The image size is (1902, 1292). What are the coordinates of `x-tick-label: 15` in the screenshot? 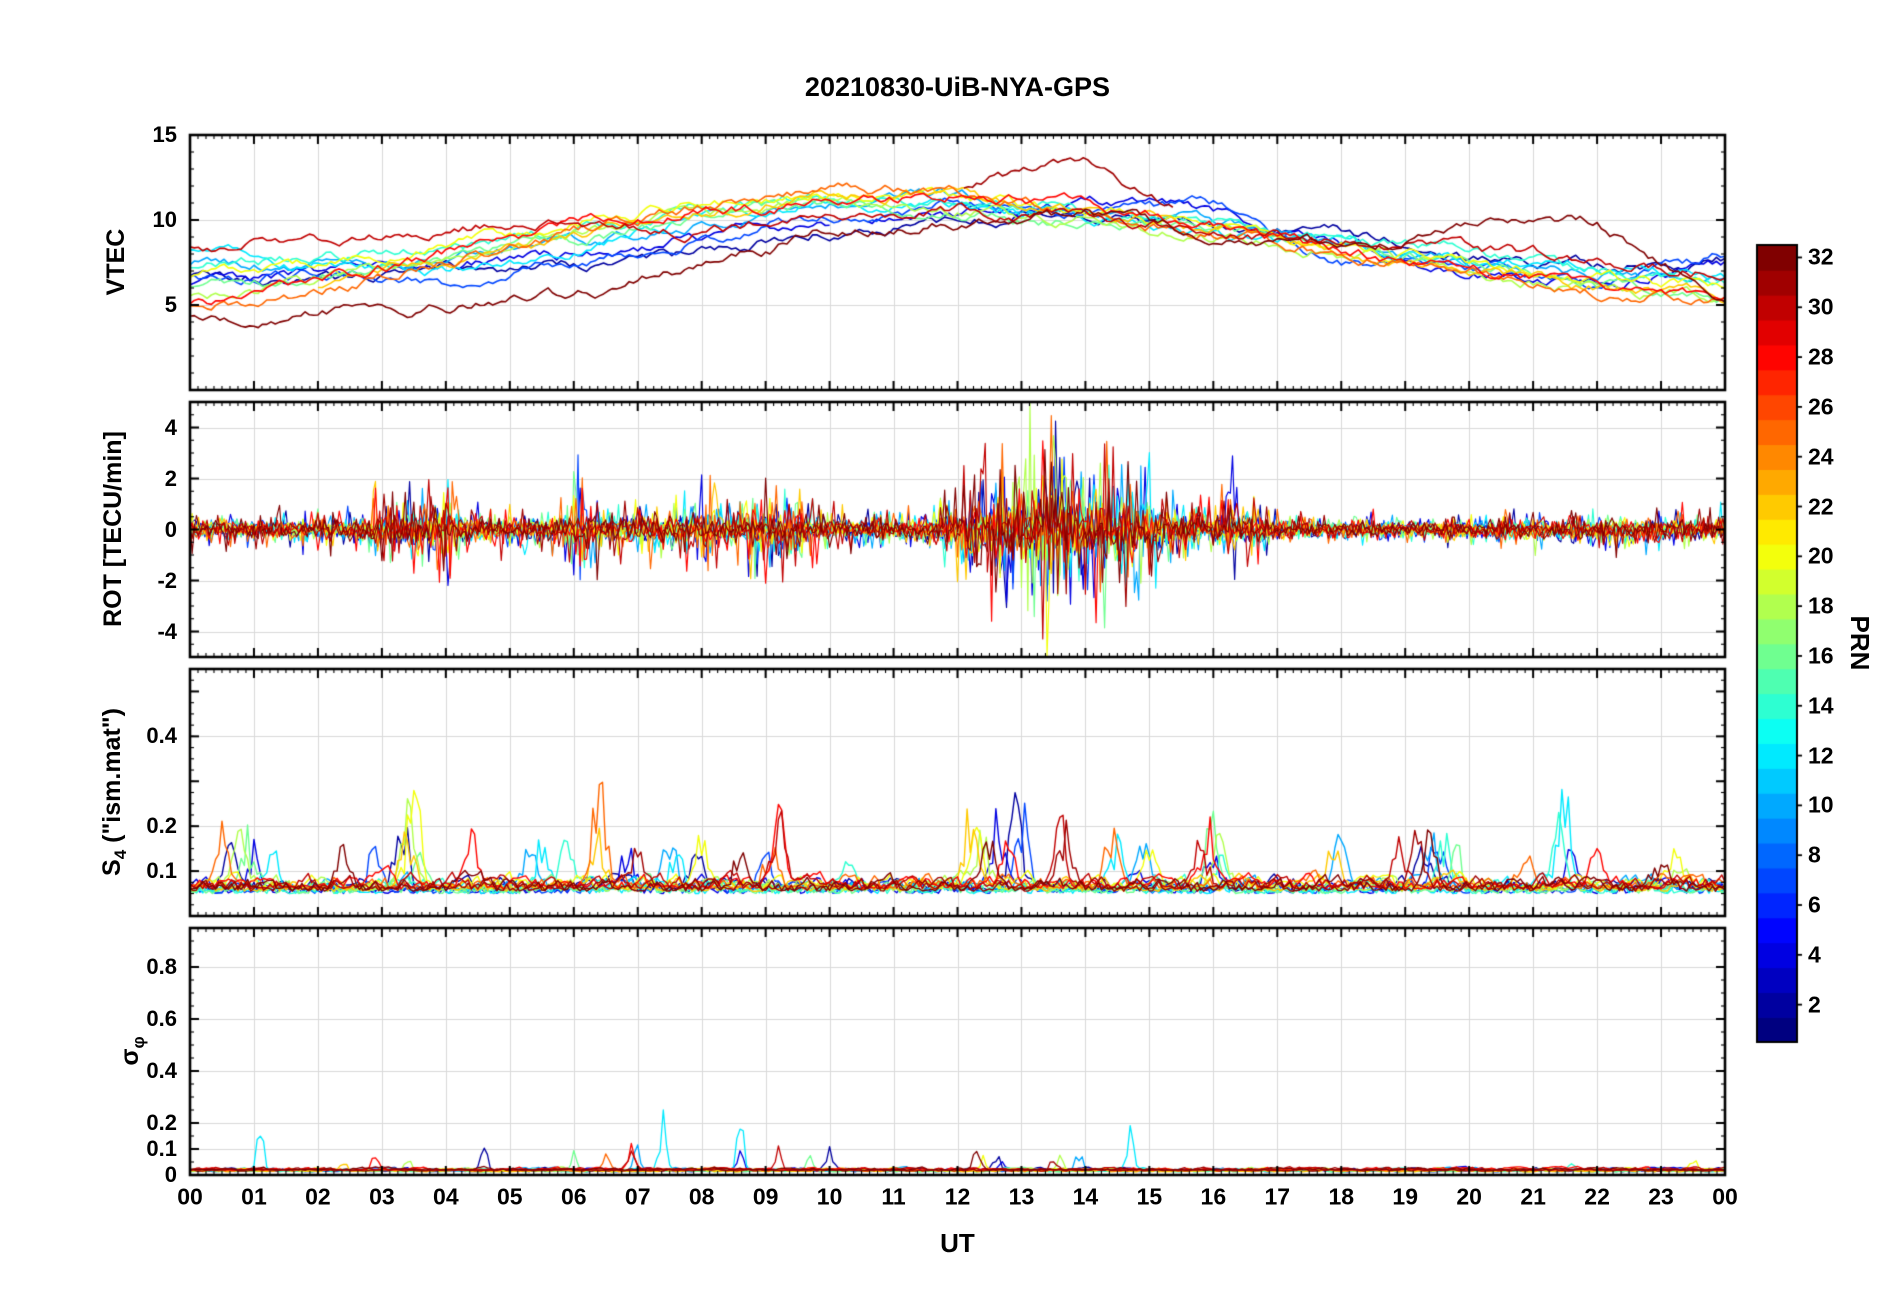 It's located at (1149, 1196).